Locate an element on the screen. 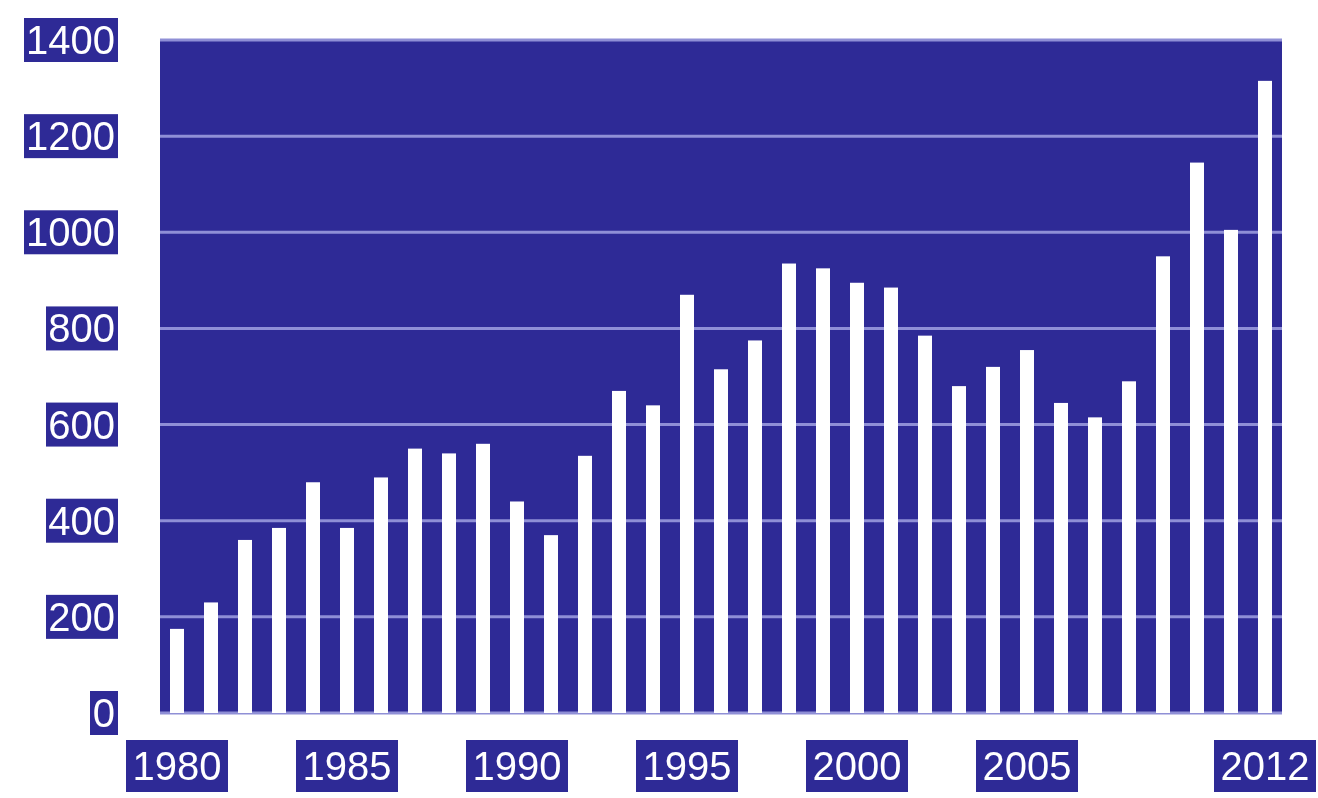  x-tick-label: 1995 is located at coordinates (687, 766).